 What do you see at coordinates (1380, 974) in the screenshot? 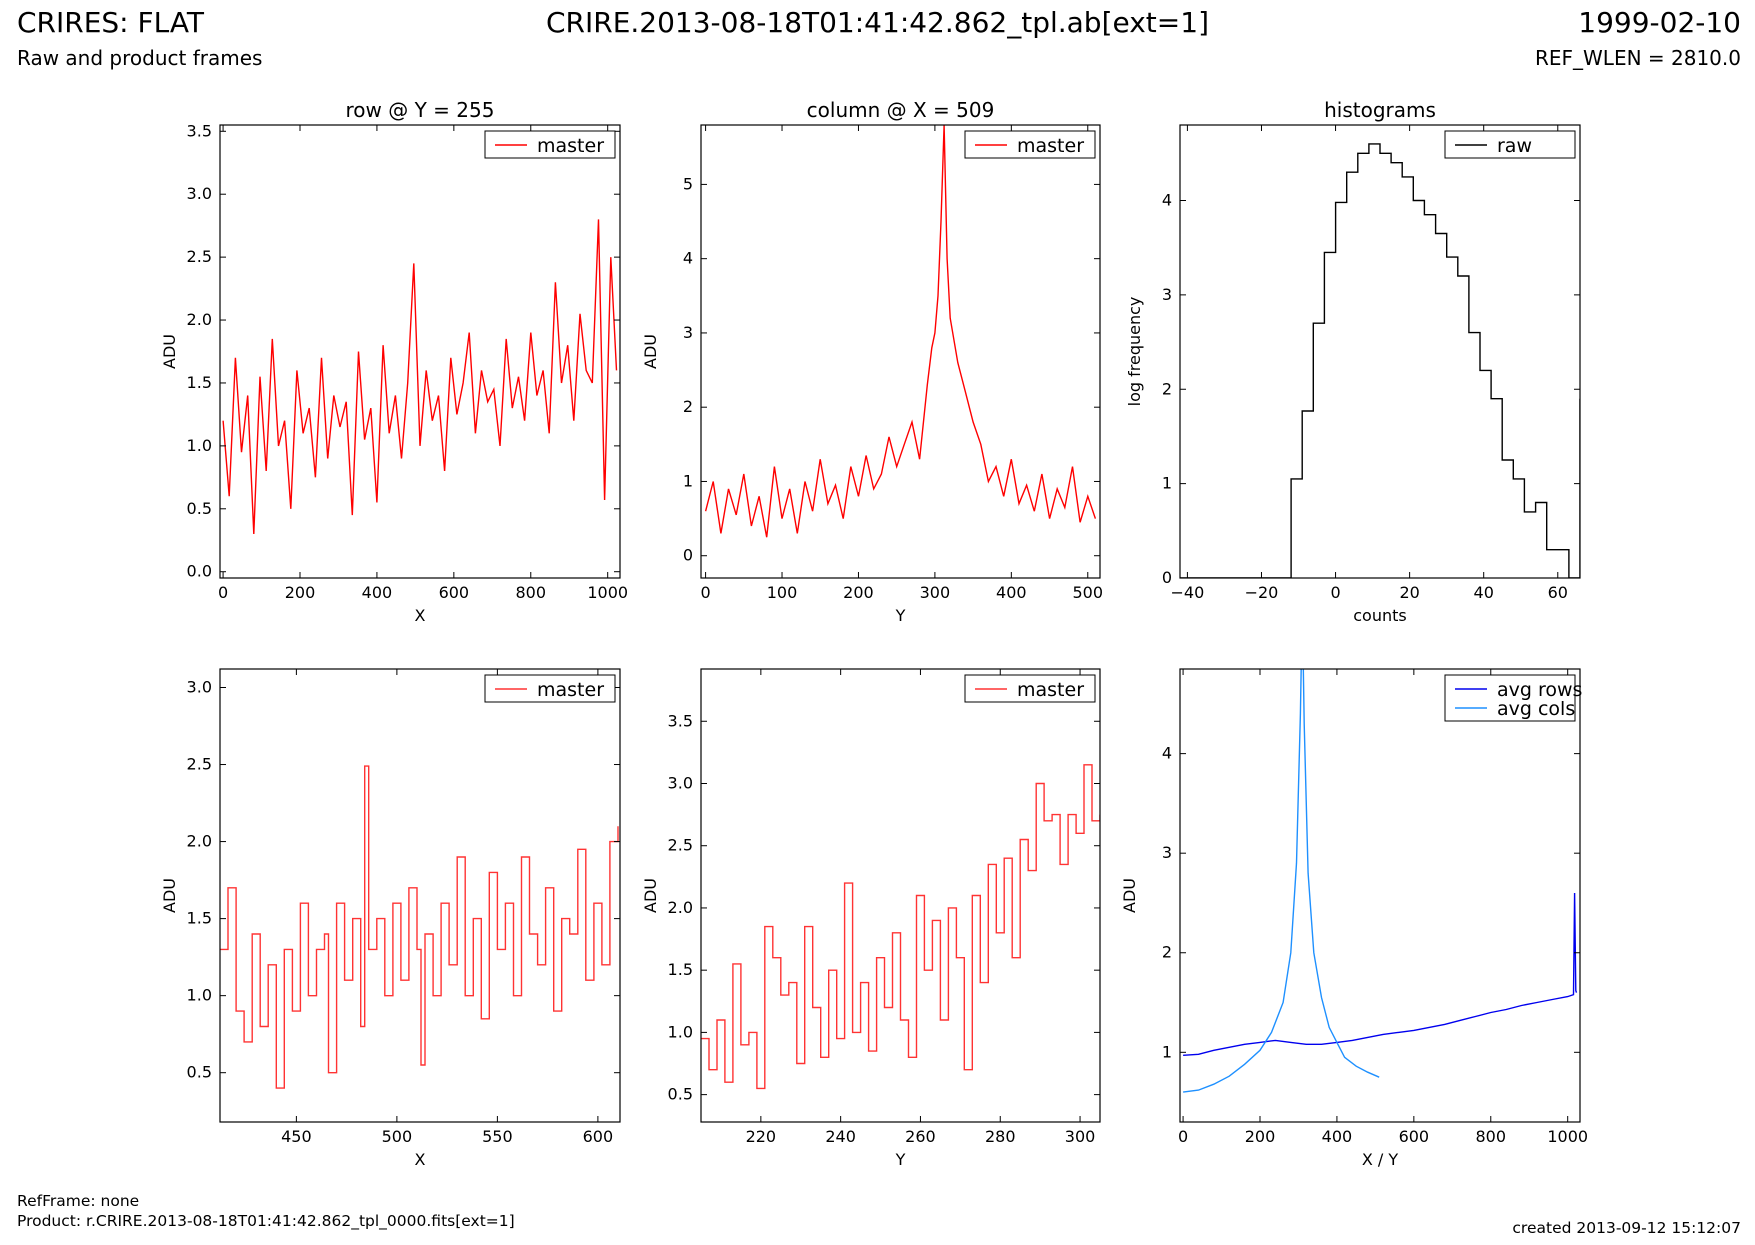
I see `series-line-avg-rows` at bounding box center [1380, 974].